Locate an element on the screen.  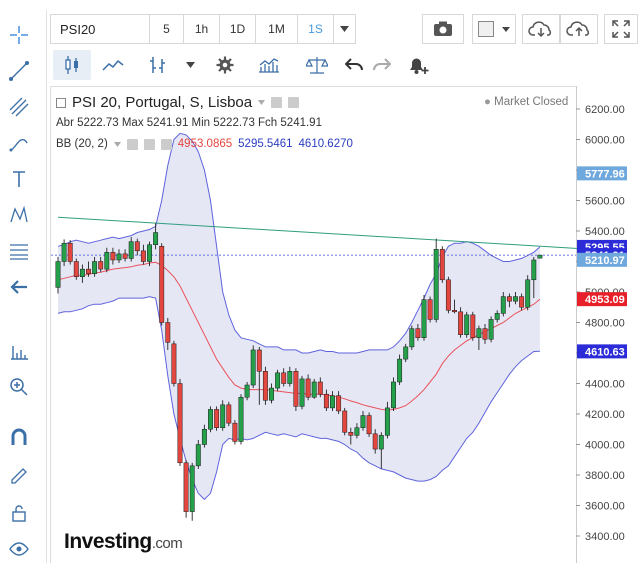
interval-1h: 1h is located at coordinates (201, 29).